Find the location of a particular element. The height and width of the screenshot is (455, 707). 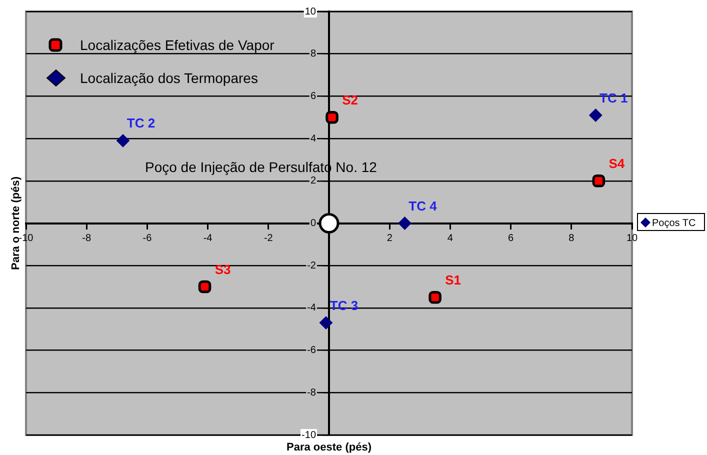

y-tick-label: 10 is located at coordinates (310, 12).